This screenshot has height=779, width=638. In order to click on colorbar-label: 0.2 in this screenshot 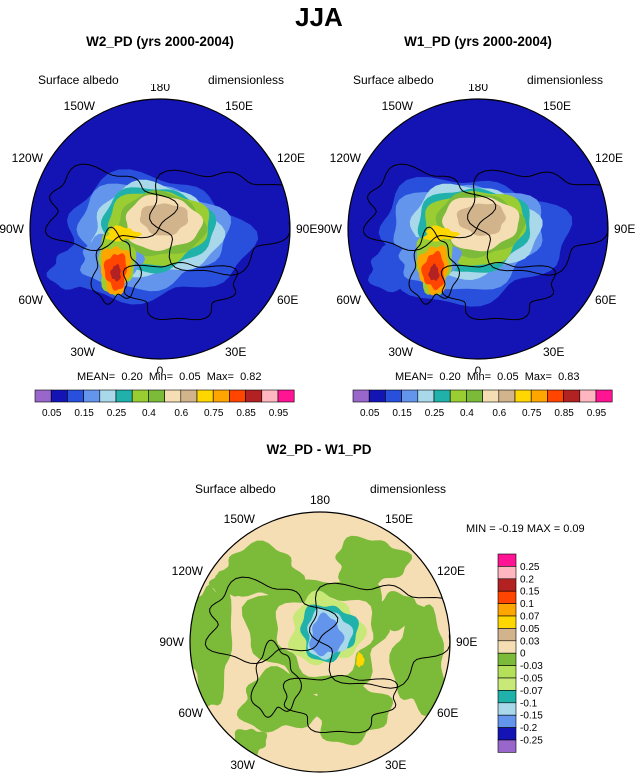, I will do `click(527, 579)`.